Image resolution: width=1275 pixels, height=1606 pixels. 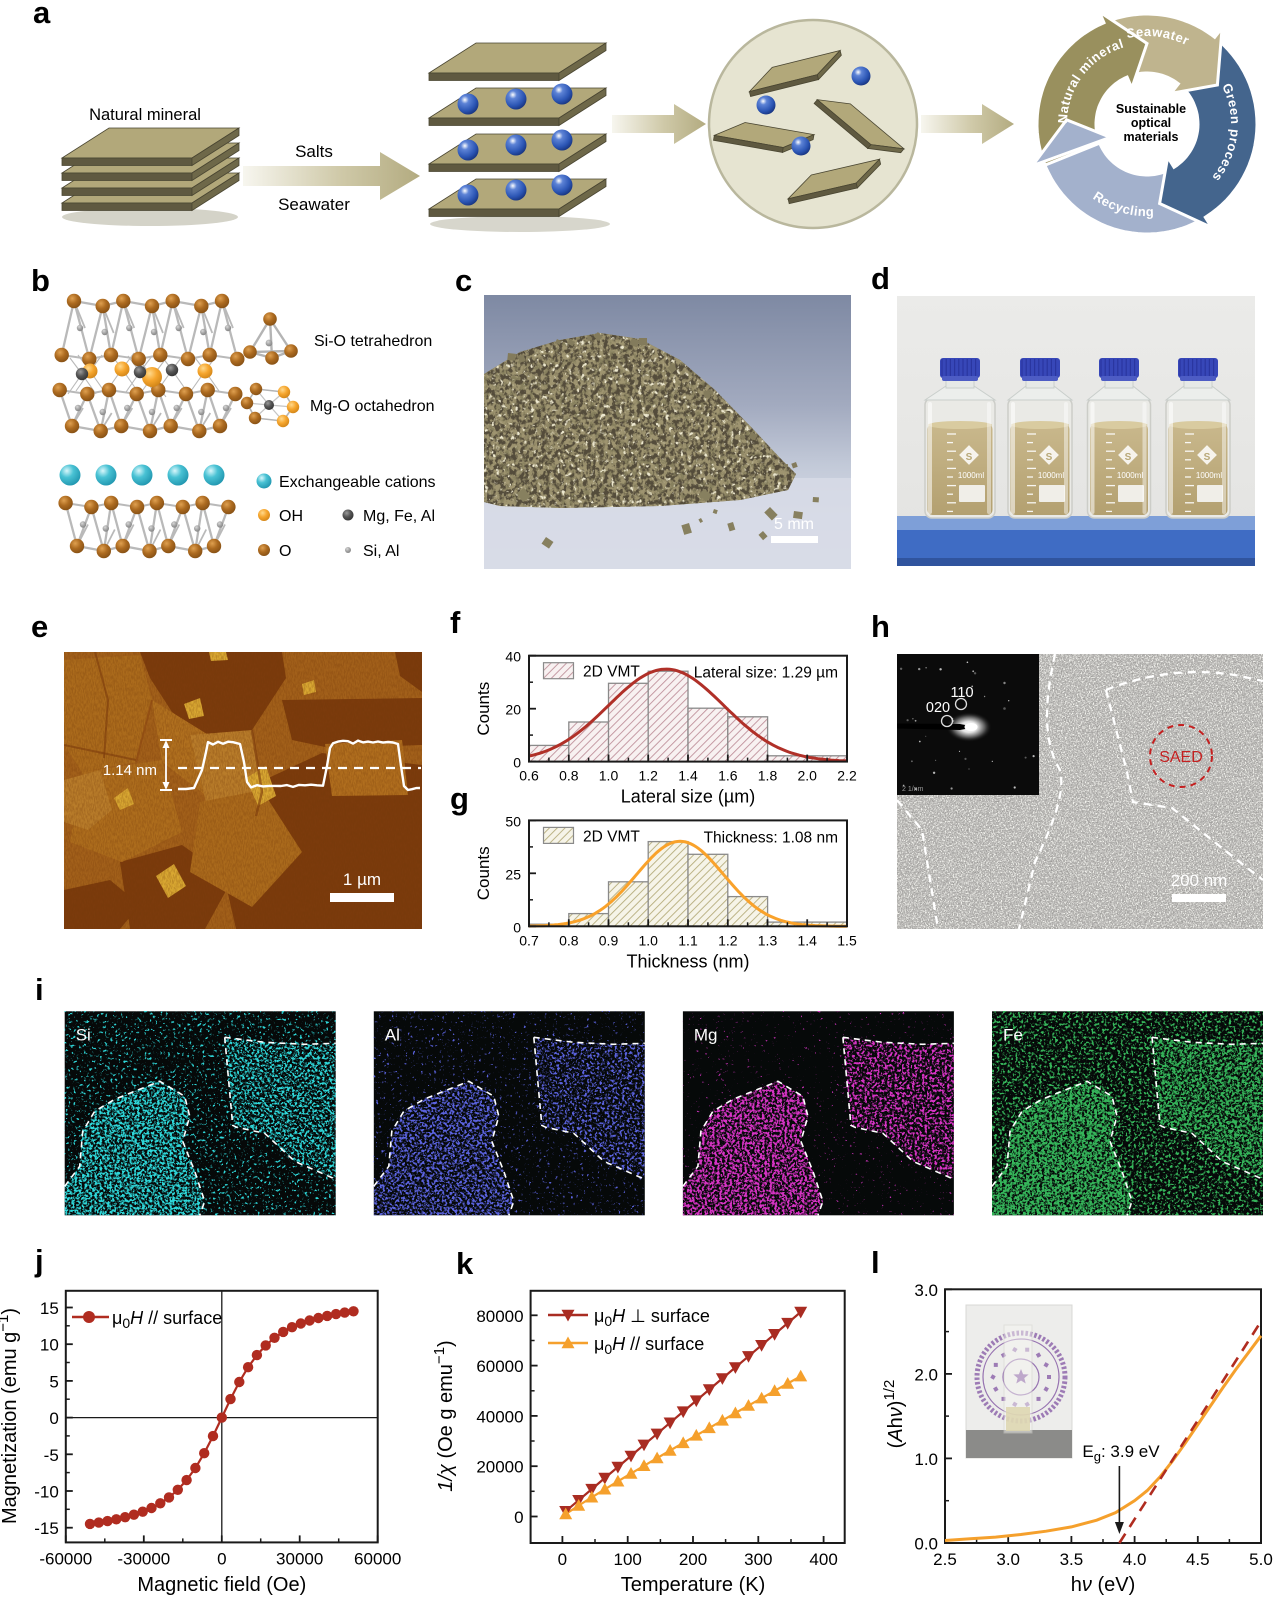 What do you see at coordinates (1121, 1453) in the screenshot?
I see `svg-text: Eg: 3.9 eV` at bounding box center [1121, 1453].